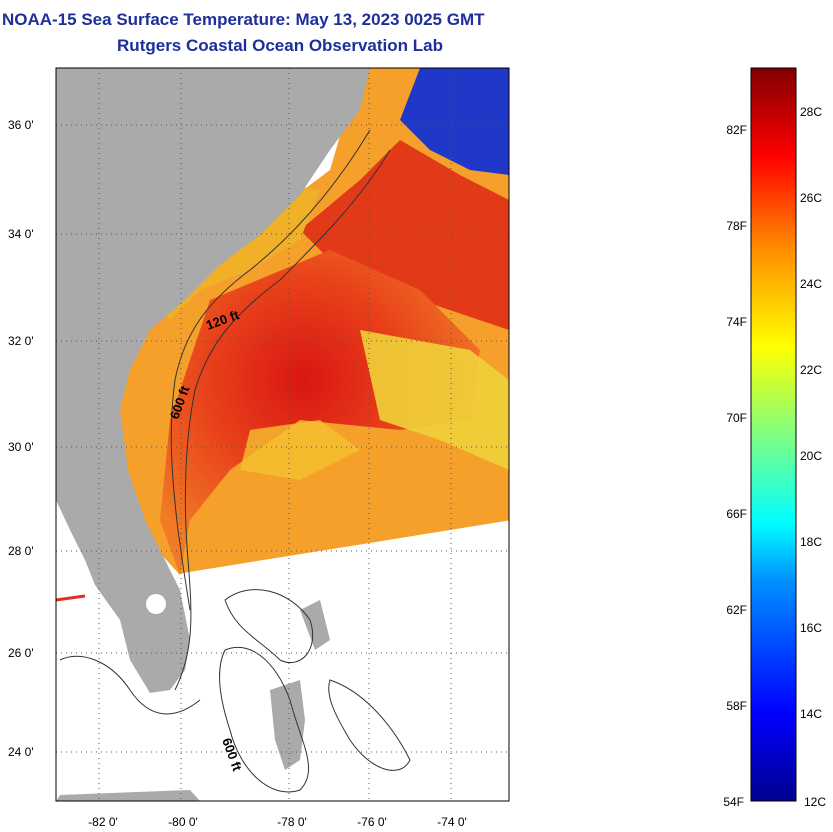 This screenshot has height=832, width=833. What do you see at coordinates (21, 653) in the screenshot?
I see `lat-tick: 26 0'` at bounding box center [21, 653].